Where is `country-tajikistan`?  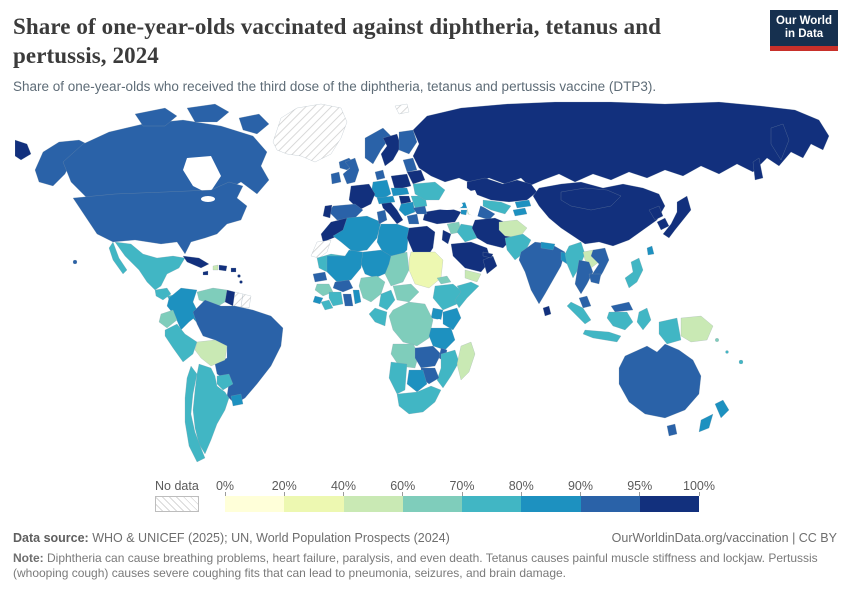 country-tajikistan is located at coordinates (520, 212).